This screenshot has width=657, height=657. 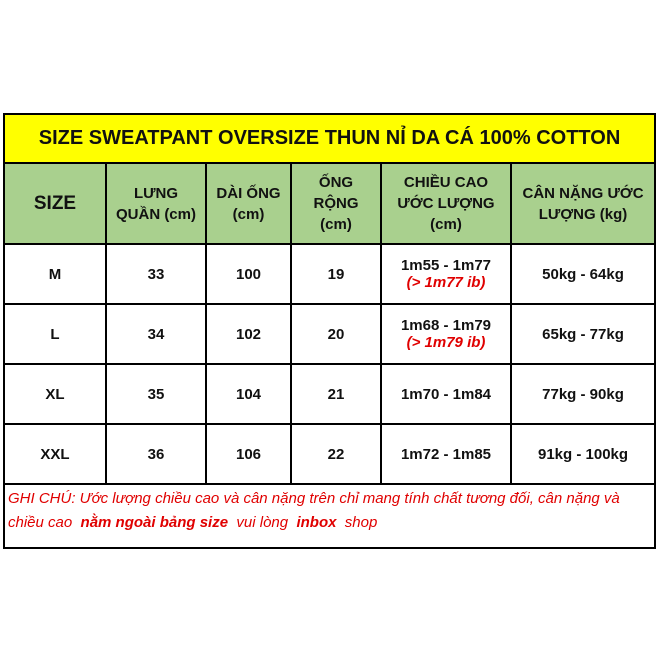 What do you see at coordinates (446, 182) in the screenshot?
I see `header-line: CHIỀU CAO` at bounding box center [446, 182].